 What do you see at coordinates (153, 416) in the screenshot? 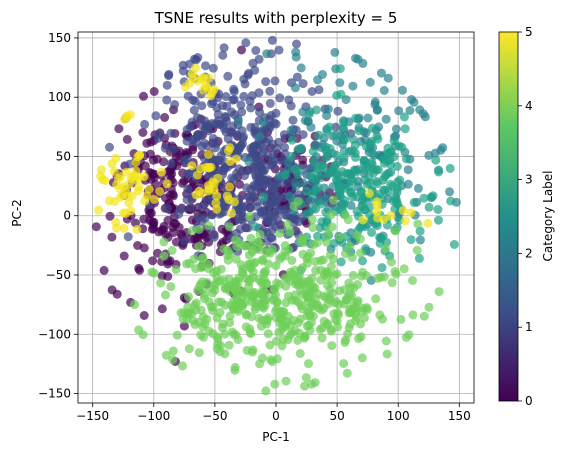
I see `x-tick-label: −100` at bounding box center [153, 416].